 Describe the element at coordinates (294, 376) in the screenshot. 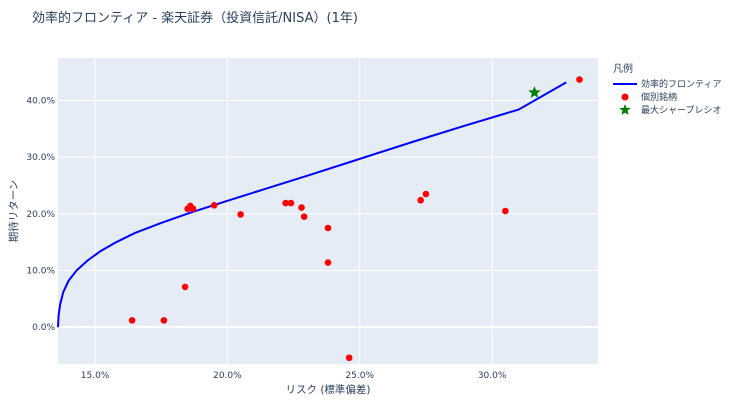

I see `x-axis-ticks: 15.0% 20.0% 25.0% 30.0%` at that location.